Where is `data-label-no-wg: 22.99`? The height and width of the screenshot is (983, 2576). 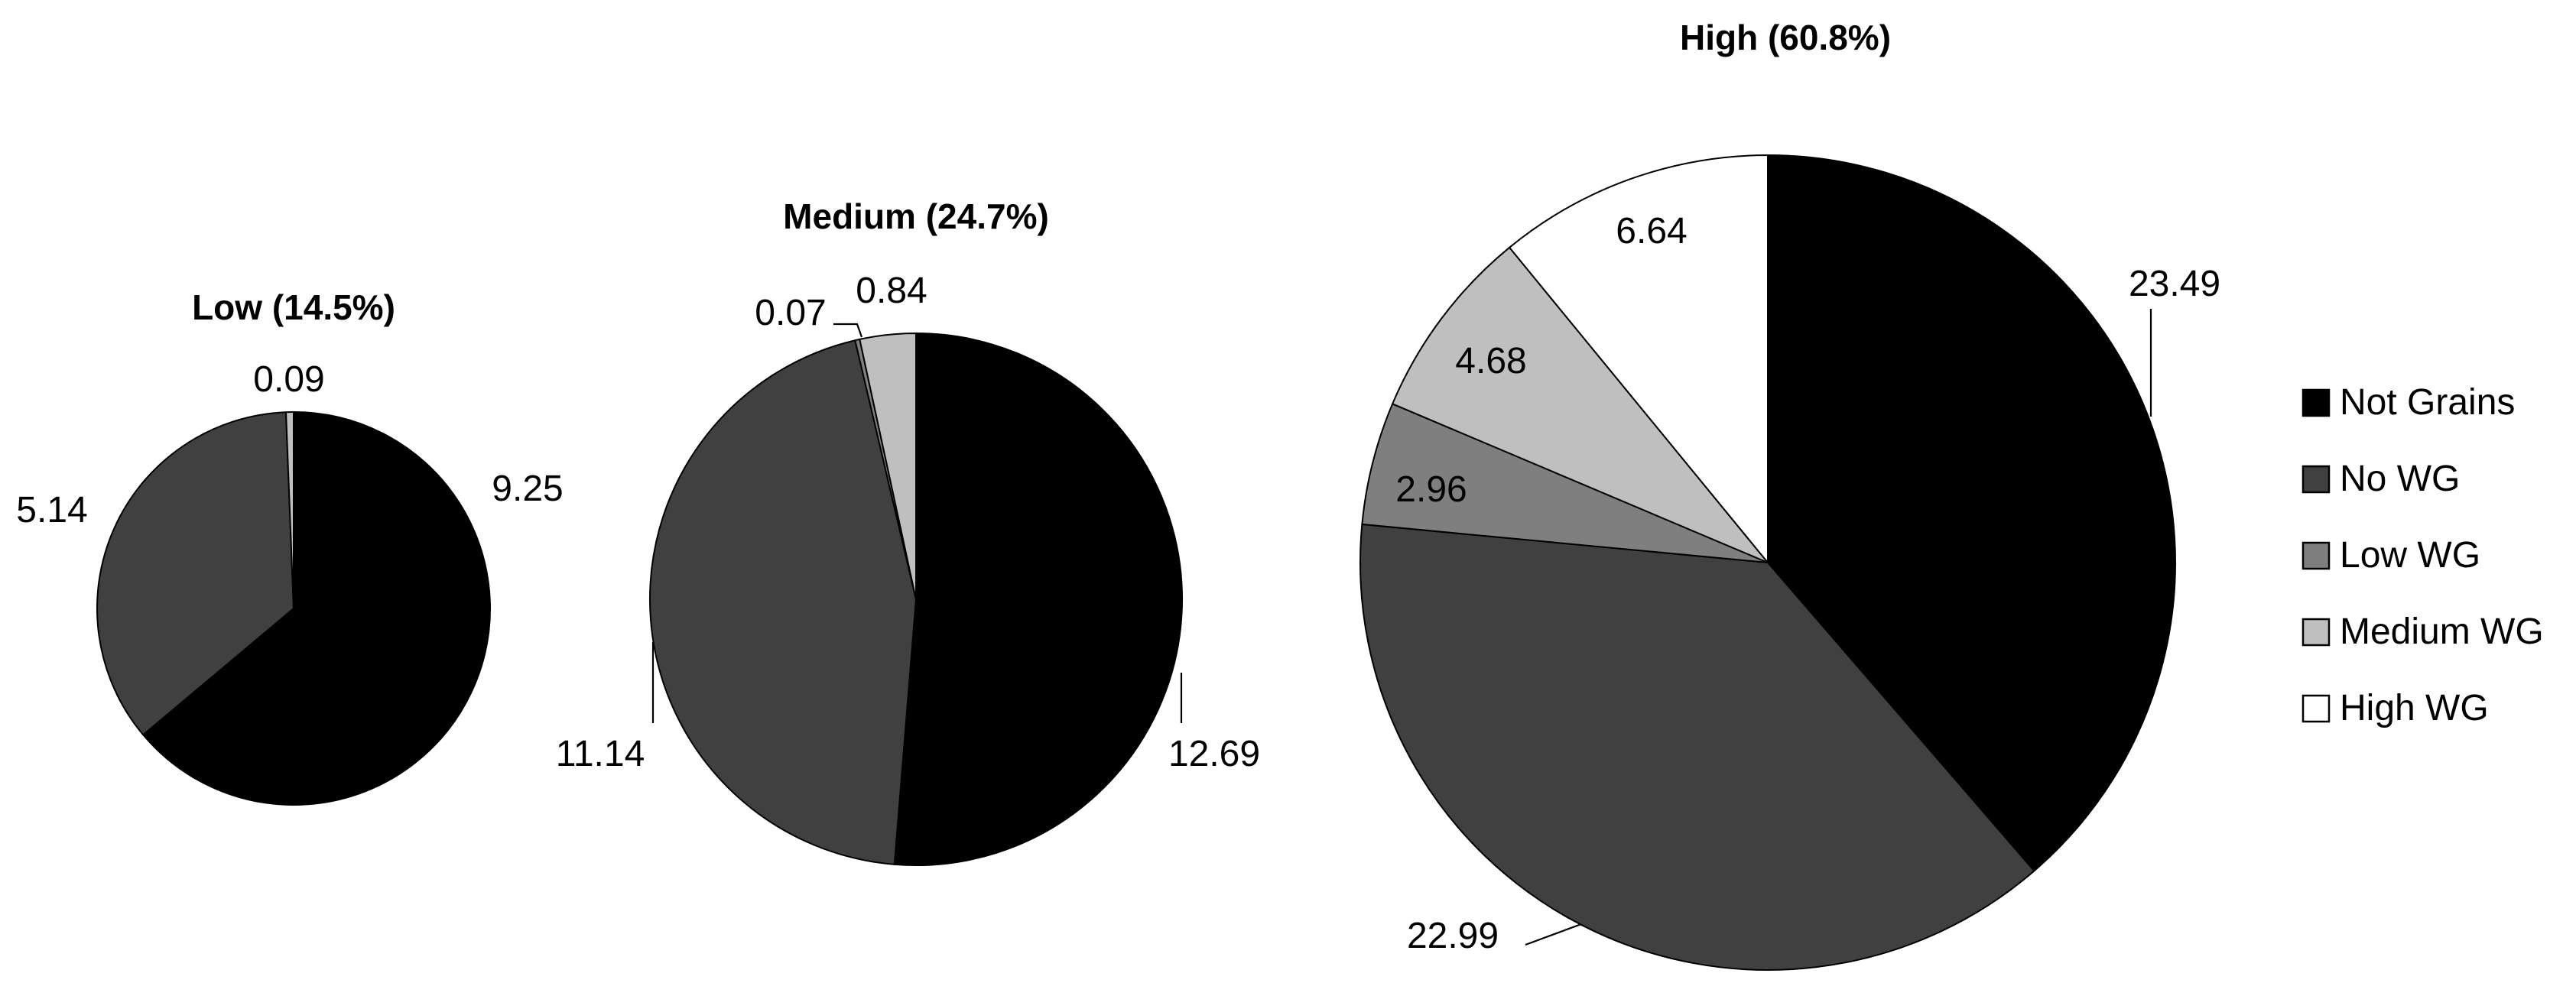 data-label-no-wg: 22.99 is located at coordinates (1453, 936).